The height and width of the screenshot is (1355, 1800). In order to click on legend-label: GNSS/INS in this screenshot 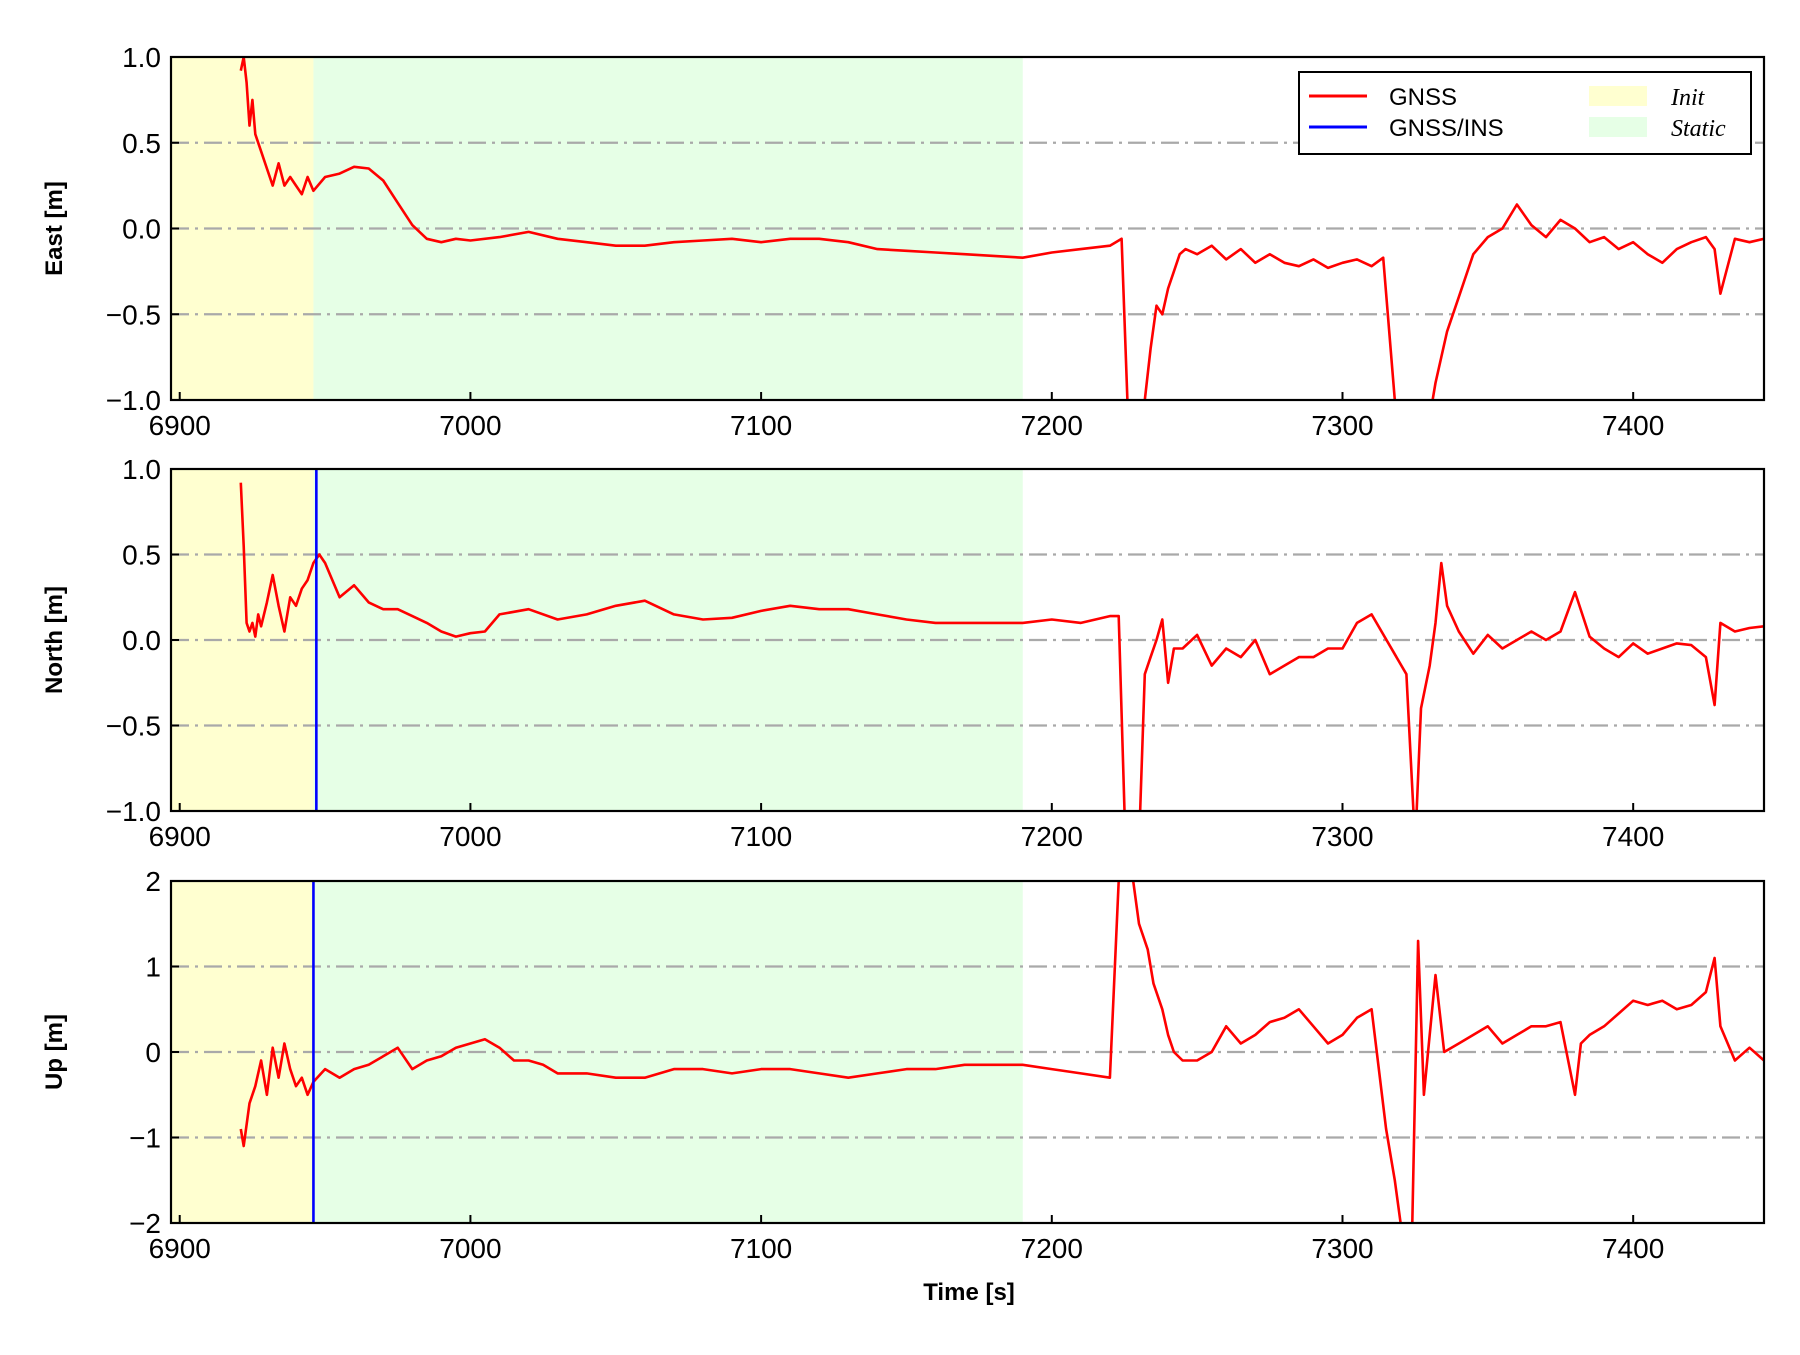, I will do `click(1446, 128)`.